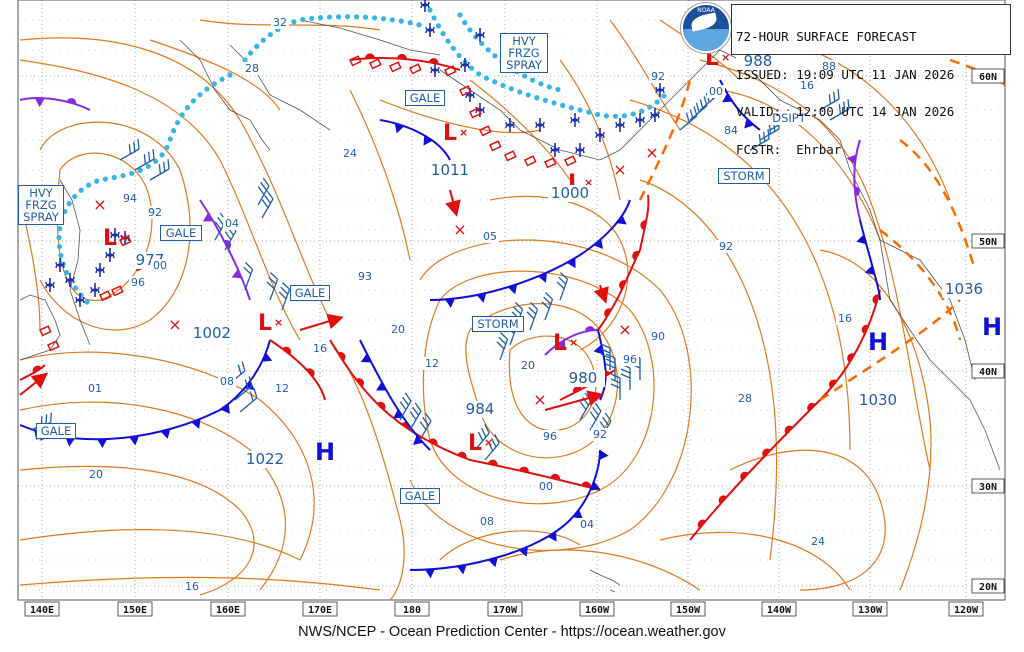 The width and height of the screenshot is (1024, 652). Describe the element at coordinates (96, 474) in the screenshot. I see `isobar-label: 20` at that location.